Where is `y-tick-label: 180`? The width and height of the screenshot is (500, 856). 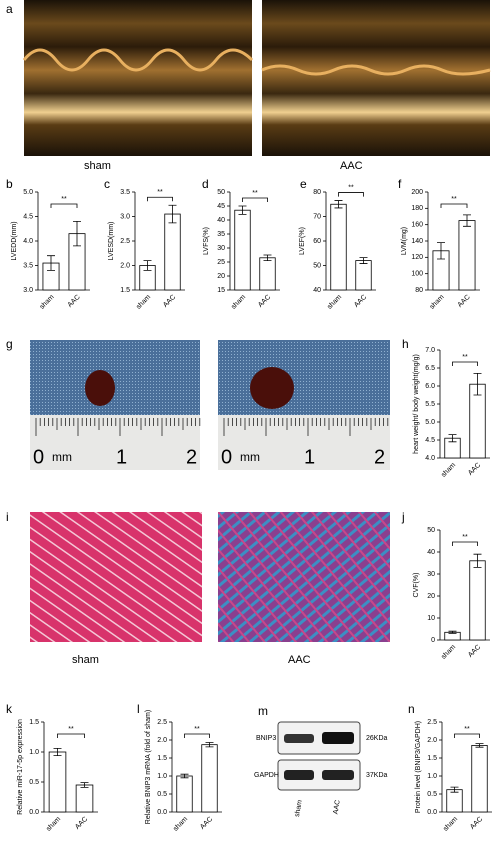 y-tick-label: 180 is located at coordinates (417, 208).